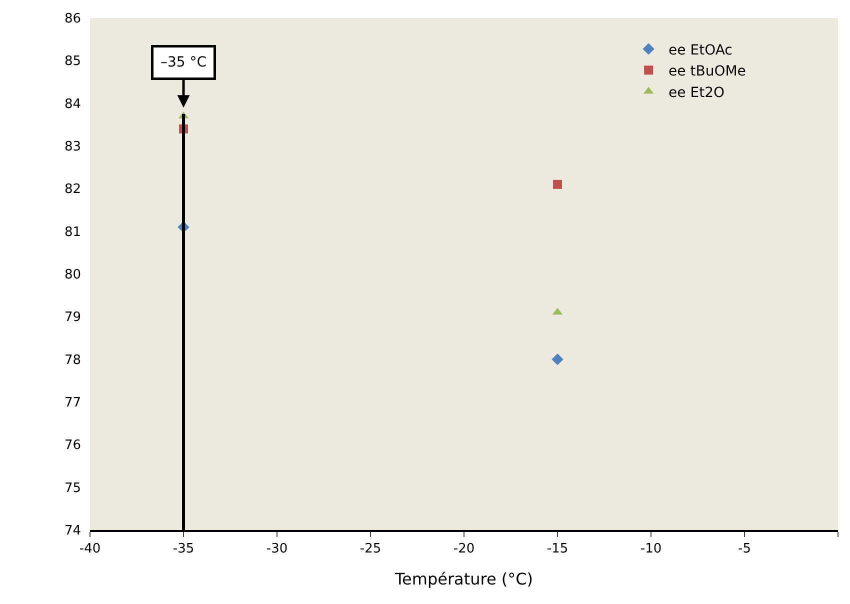 This screenshot has height=604, width=850. Describe the element at coordinates (700, 50) in the screenshot. I see `legend-label: ee EtOAc` at that location.